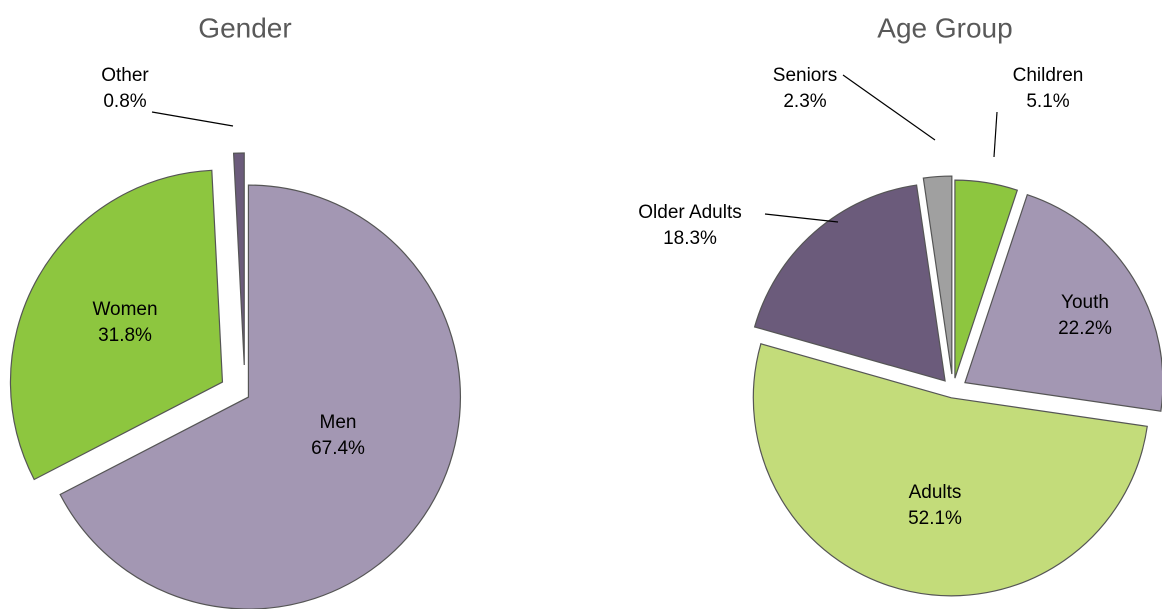 The width and height of the screenshot is (1162, 614). Describe the element at coordinates (244, 27) in the screenshot. I see `chart-title: Gender` at that location.